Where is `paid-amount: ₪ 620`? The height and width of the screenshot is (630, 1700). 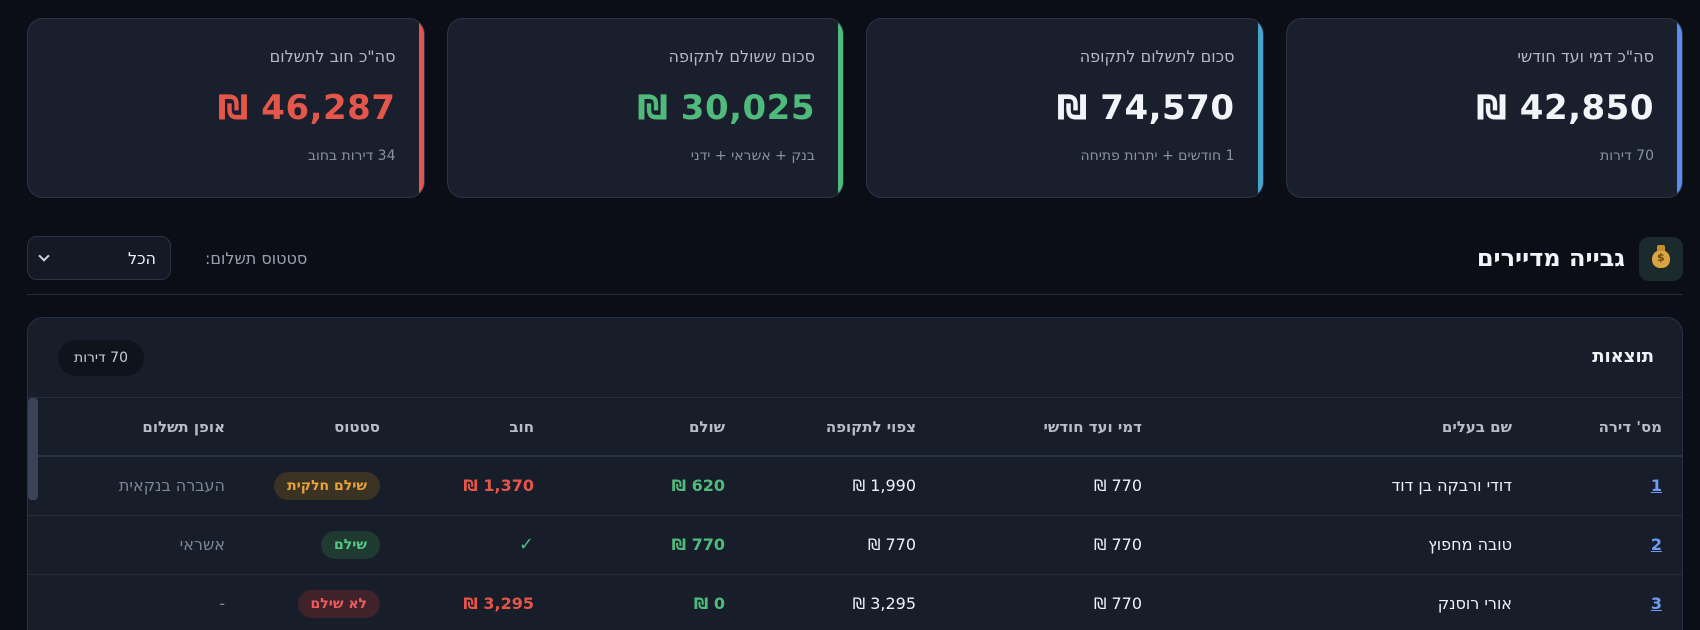 paid-amount: ₪ 620 is located at coordinates (629, 486).